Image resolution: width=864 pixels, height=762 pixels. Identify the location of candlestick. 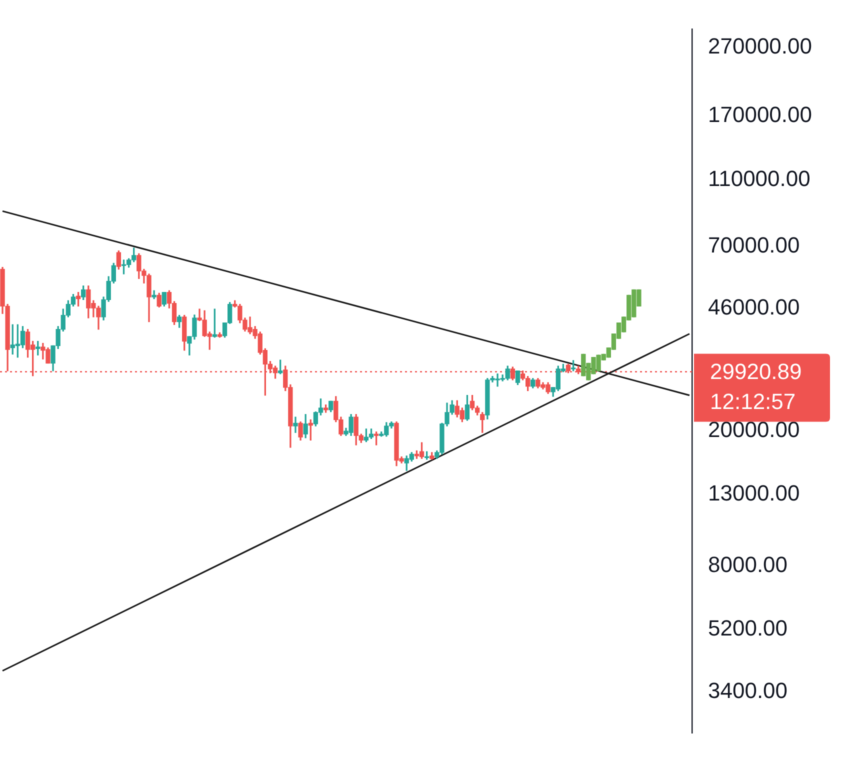
(295, 424).